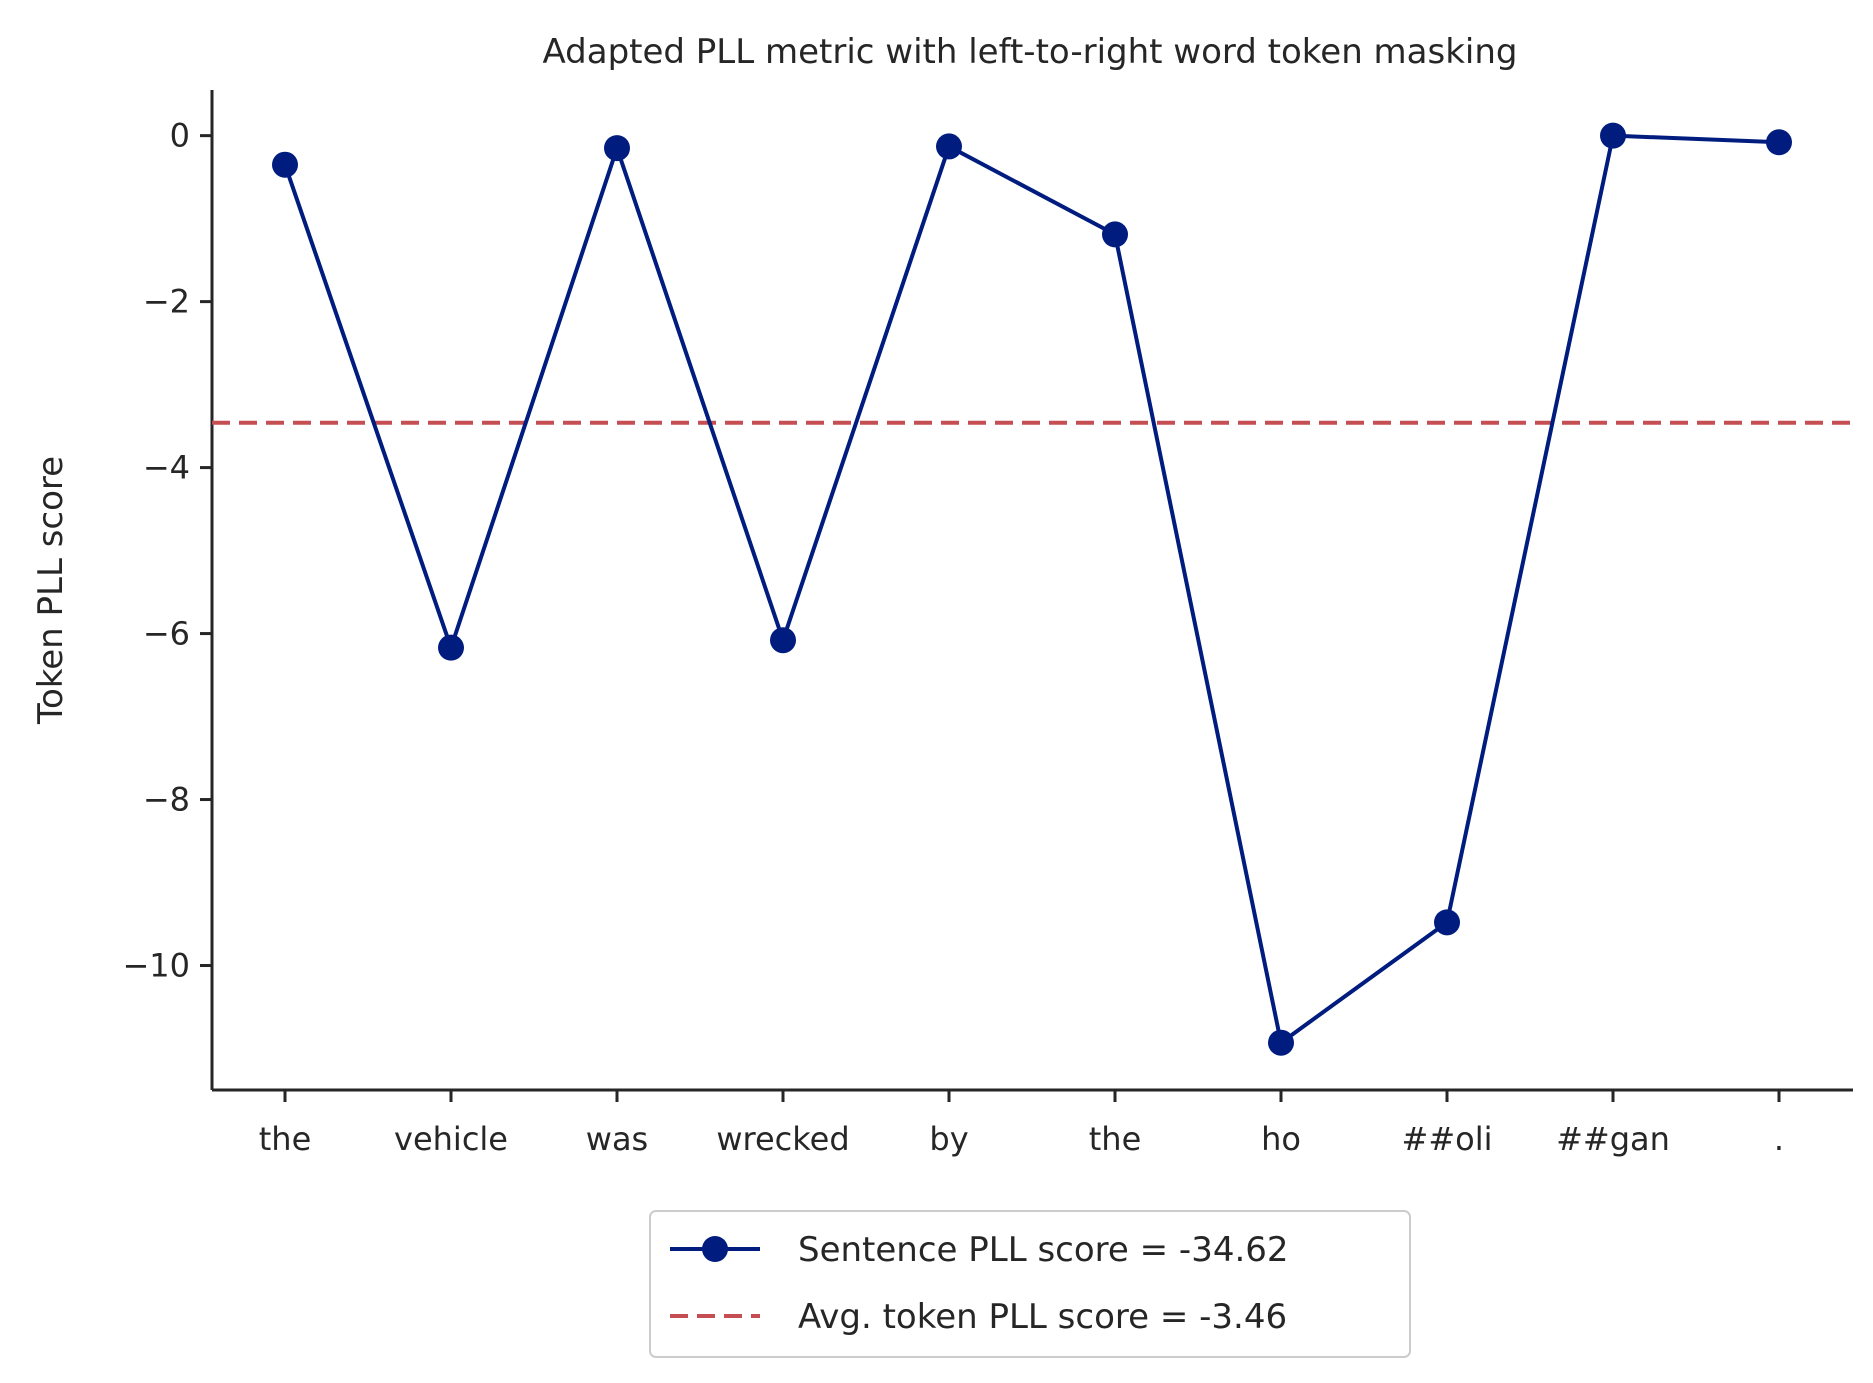  What do you see at coordinates (782, 1139) in the screenshot?
I see `x-tick-label: wrecked` at bounding box center [782, 1139].